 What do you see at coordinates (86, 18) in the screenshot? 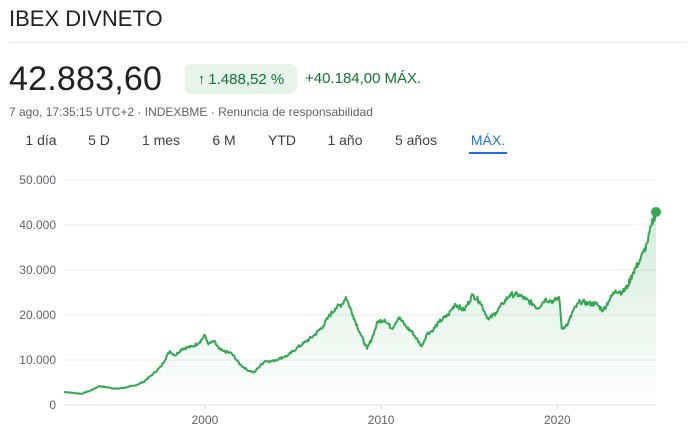
I see `page-title: IBEX DIVNETO` at bounding box center [86, 18].